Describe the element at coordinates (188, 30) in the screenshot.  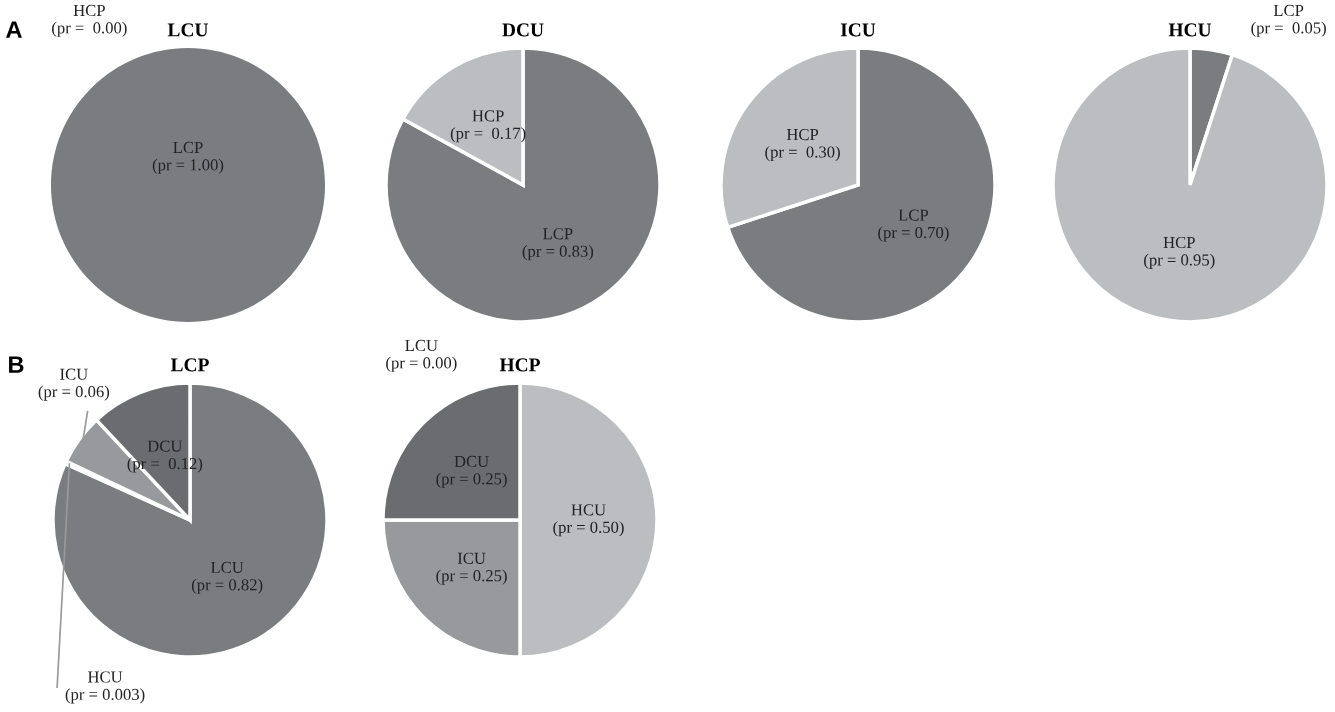
I see `chart-title: LCU` at that location.